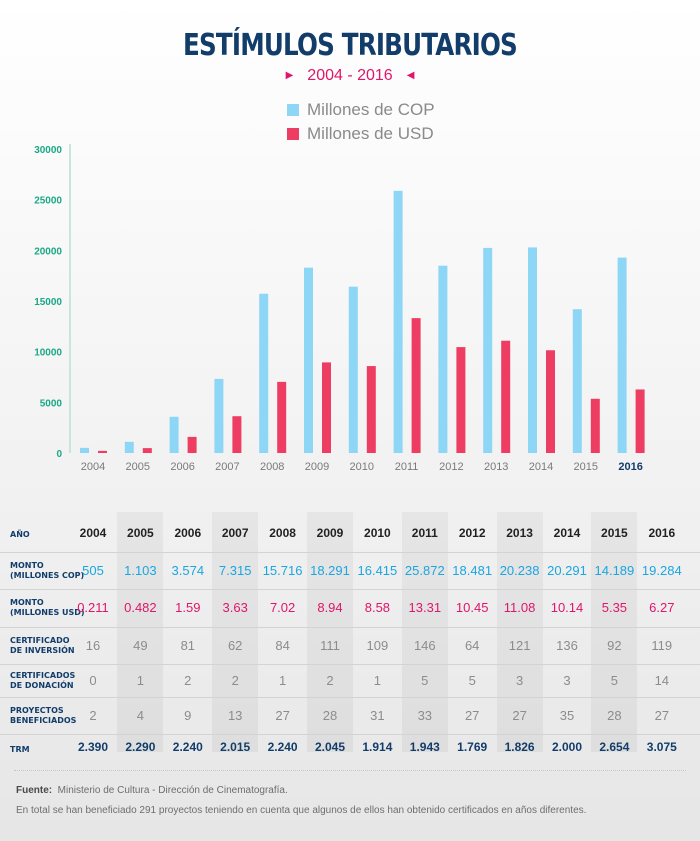 This screenshot has height=841, width=700. I want to click on table-cell: 18.481, so click(472, 570).